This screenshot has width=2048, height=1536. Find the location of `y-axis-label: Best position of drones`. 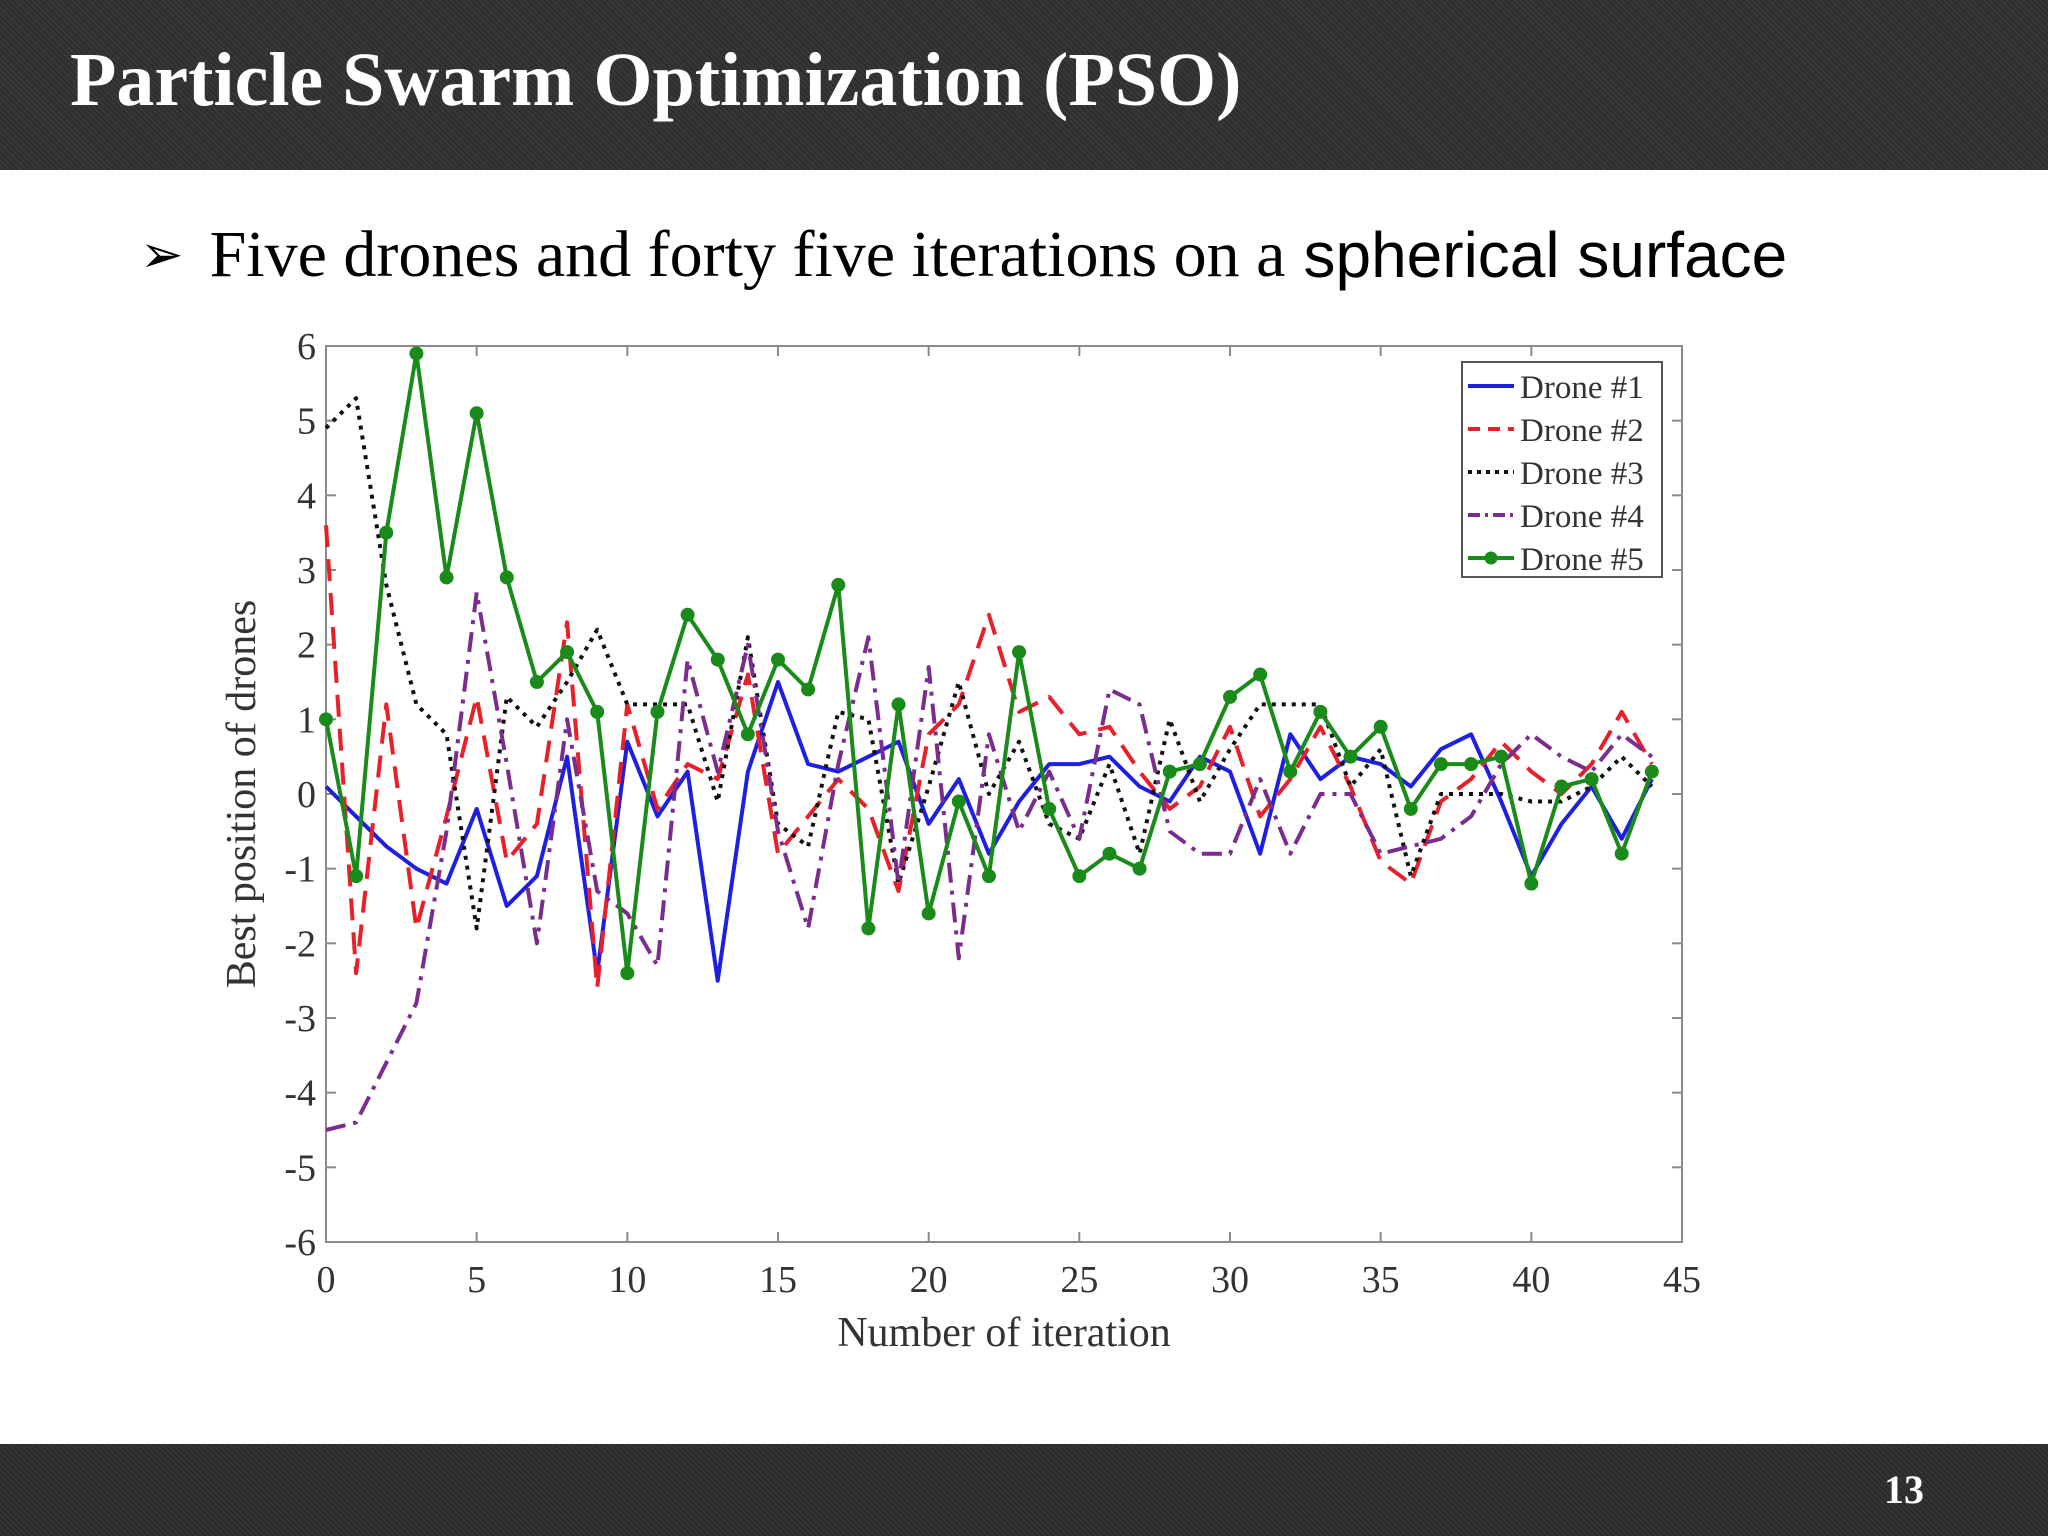

y-axis-label: Best position of drones is located at coordinates (242, 794).